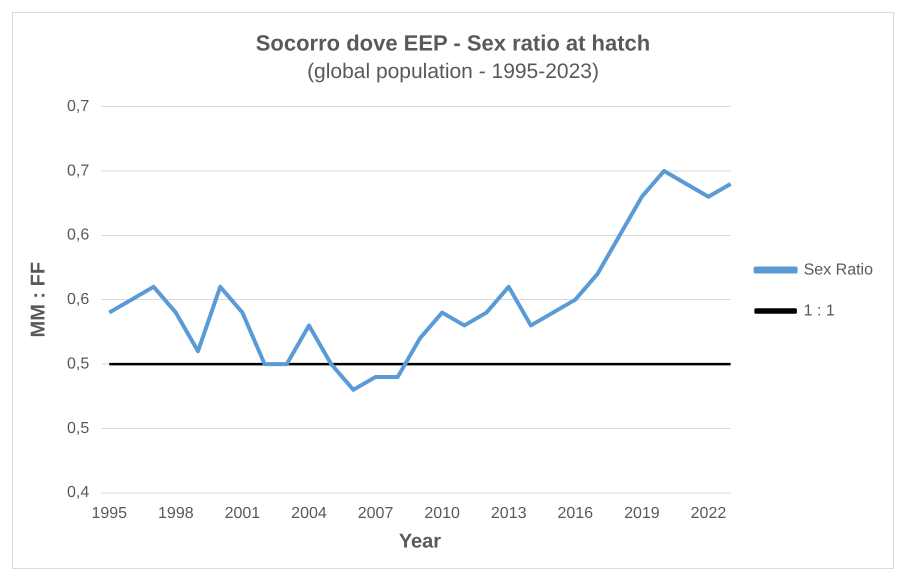  Describe the element at coordinates (839, 269) in the screenshot. I see `legend-label: Sex Ratio` at that location.